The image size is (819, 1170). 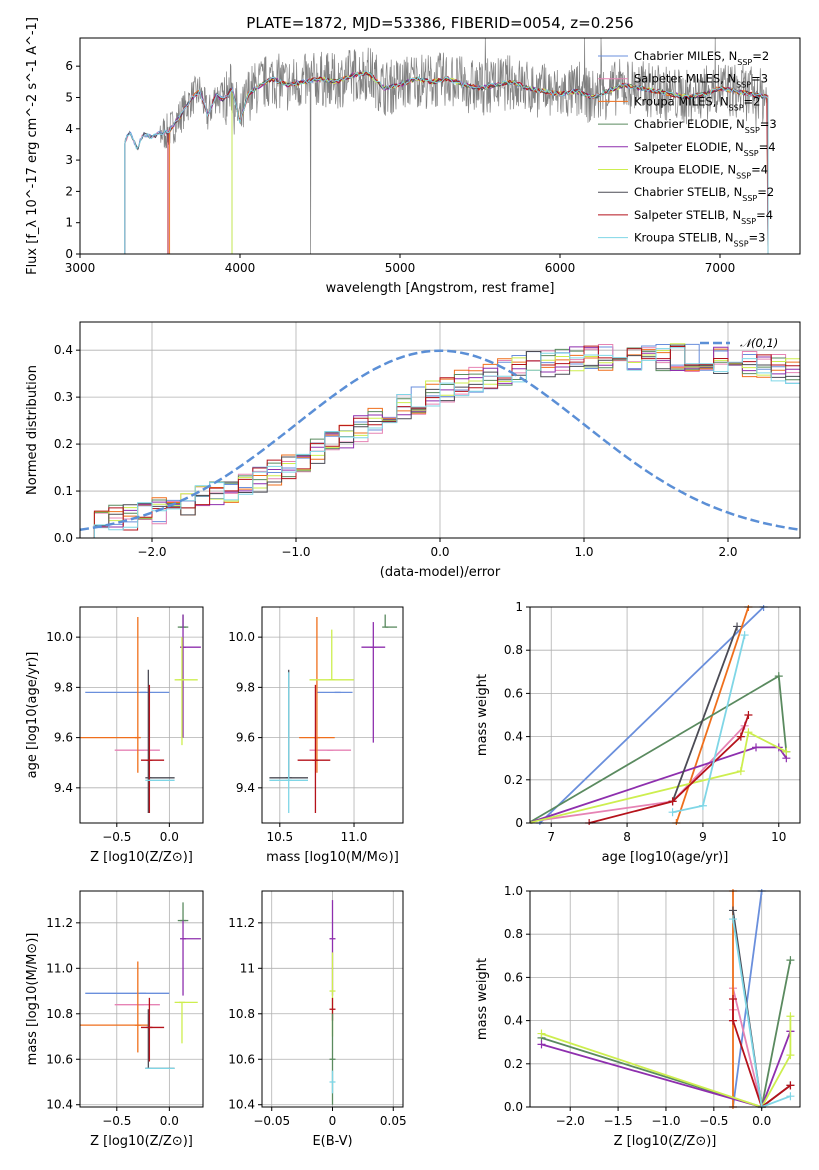 I want to click on residuals-xtick-label: −1.0, so click(x=295, y=552).